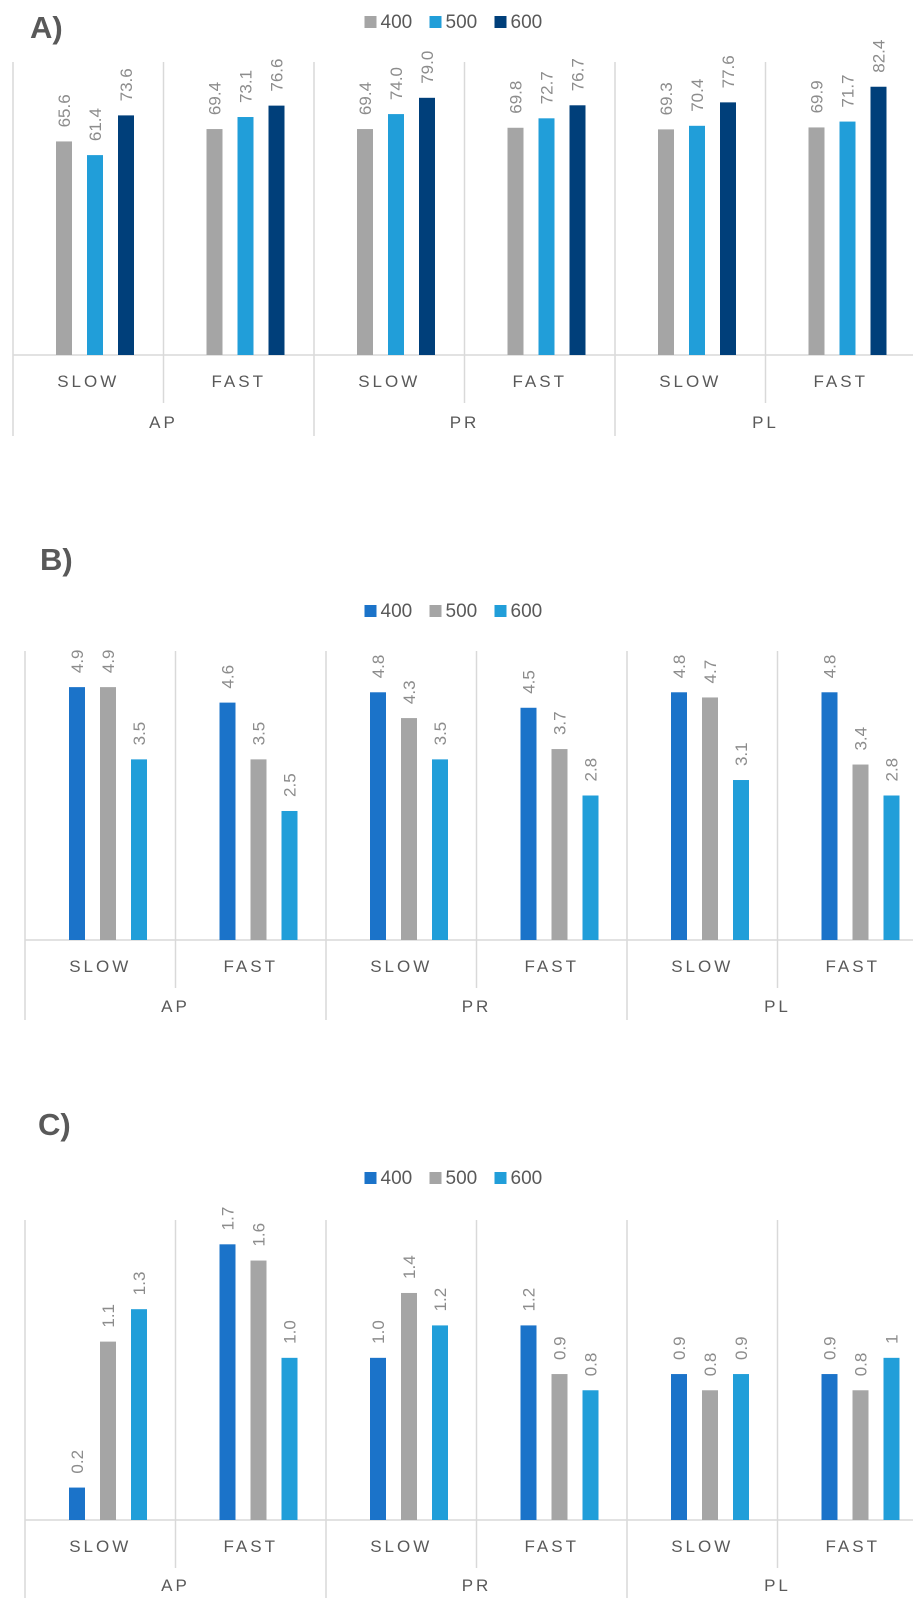 This screenshot has width=913, height=1598. Describe the element at coordinates (175, 1006) in the screenshot. I see `panel-b-group-label-ap: AP` at that location.